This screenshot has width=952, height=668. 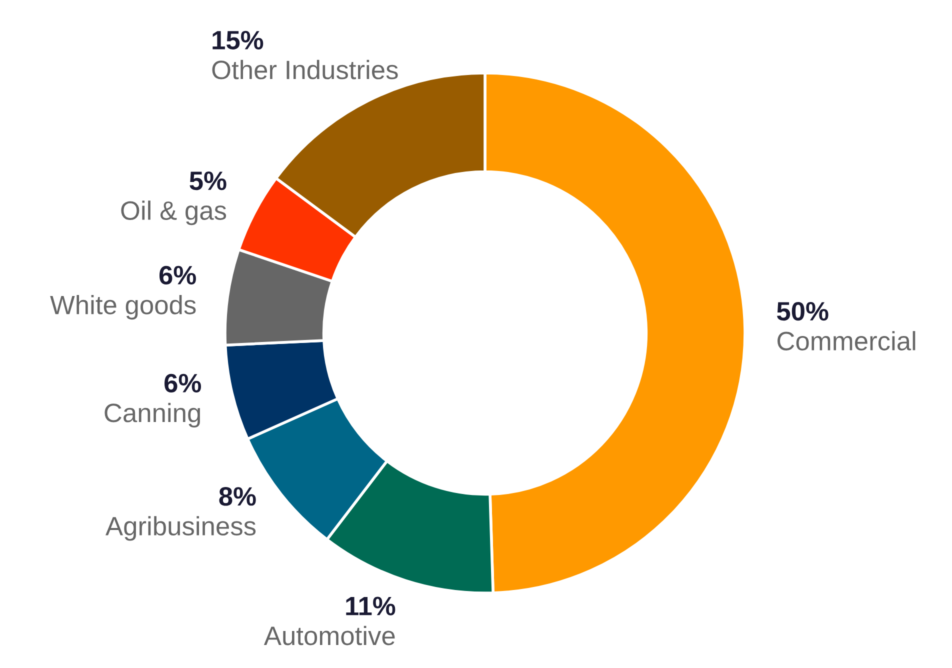 What do you see at coordinates (305, 70) in the screenshot?
I see `slice-label: Other Industries` at bounding box center [305, 70].